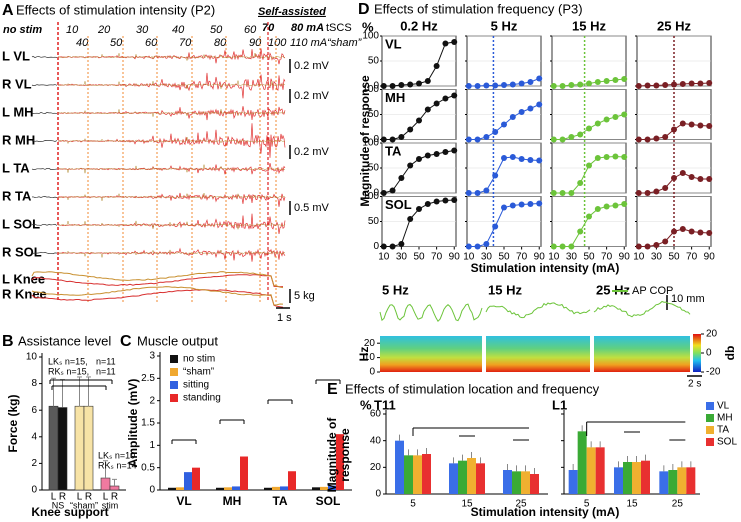 The height and width of the screenshot is (522, 741). I want to click on x-tick-label: 25, so click(521, 504).